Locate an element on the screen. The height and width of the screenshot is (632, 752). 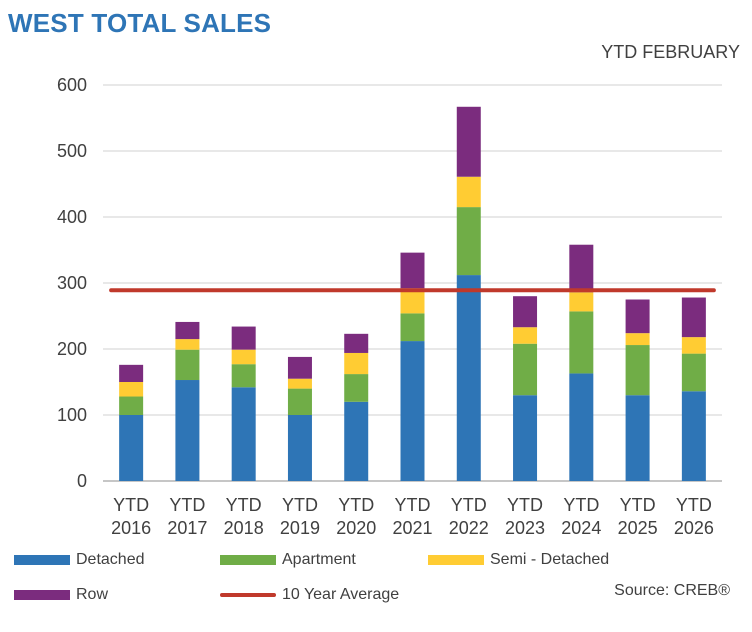
bar-semi-detached-2023 is located at coordinates (525, 335).